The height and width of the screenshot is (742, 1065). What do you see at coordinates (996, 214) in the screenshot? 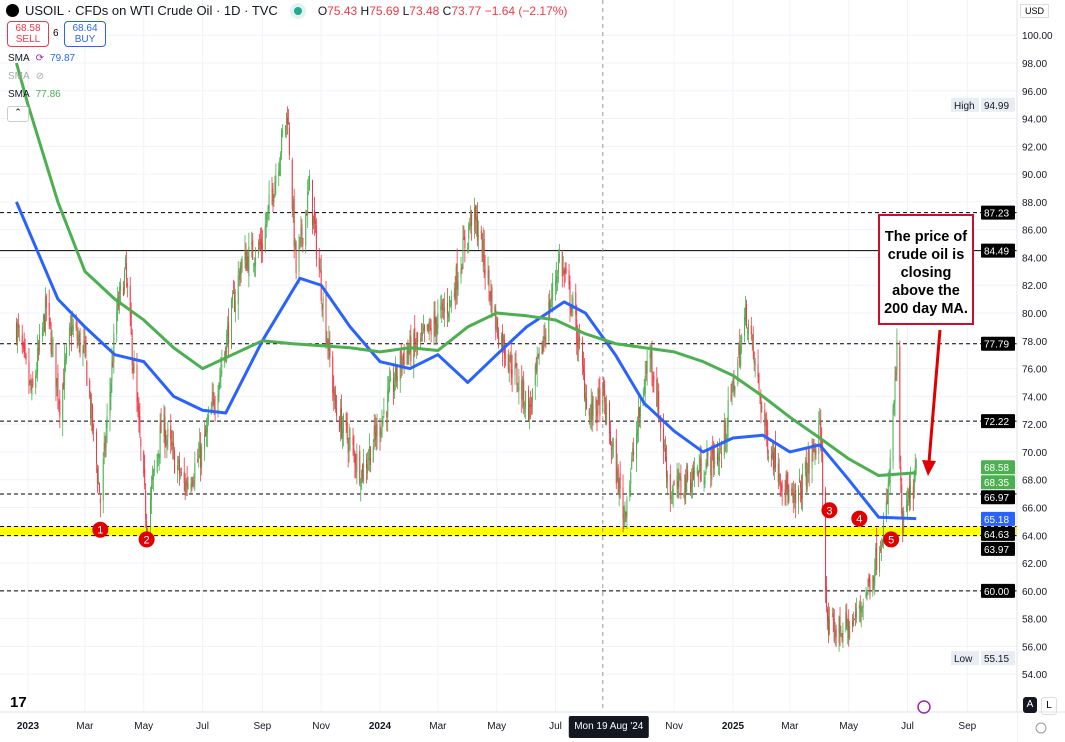
I see `price-label: 87.23` at bounding box center [996, 214].